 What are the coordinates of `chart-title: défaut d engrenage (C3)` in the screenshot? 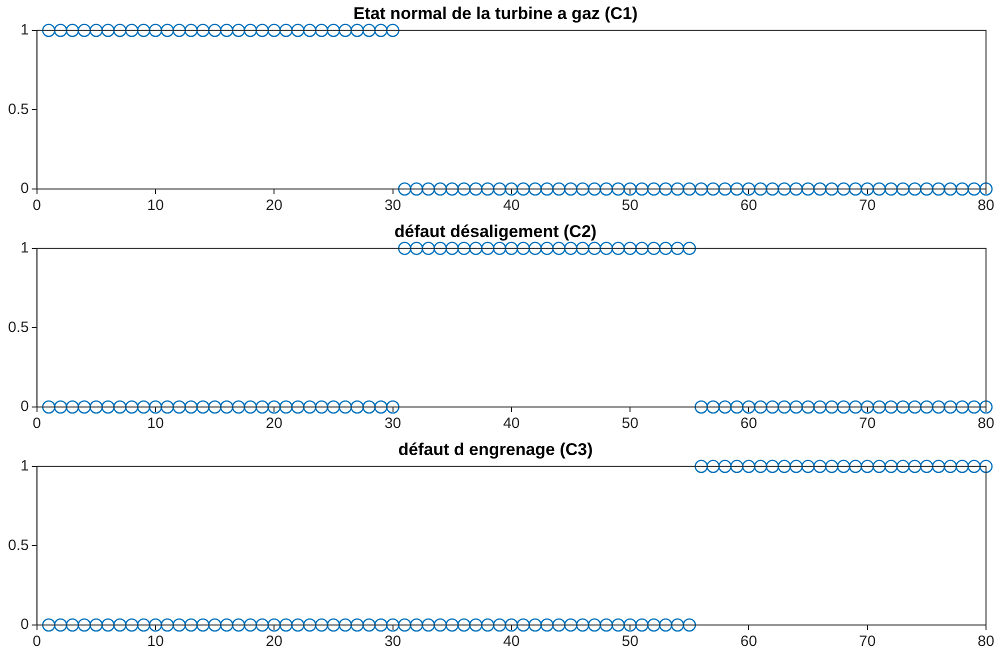 It's located at (495, 449).